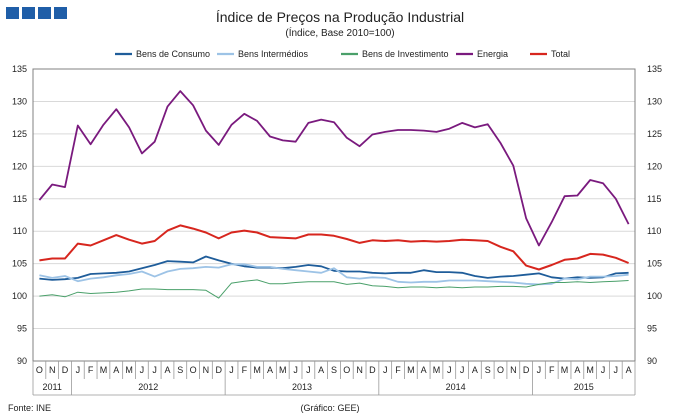 The height and width of the screenshot is (418, 680). I want to click on chart-title: Índice de Preços na Produção Industrial, so click(340, 17).